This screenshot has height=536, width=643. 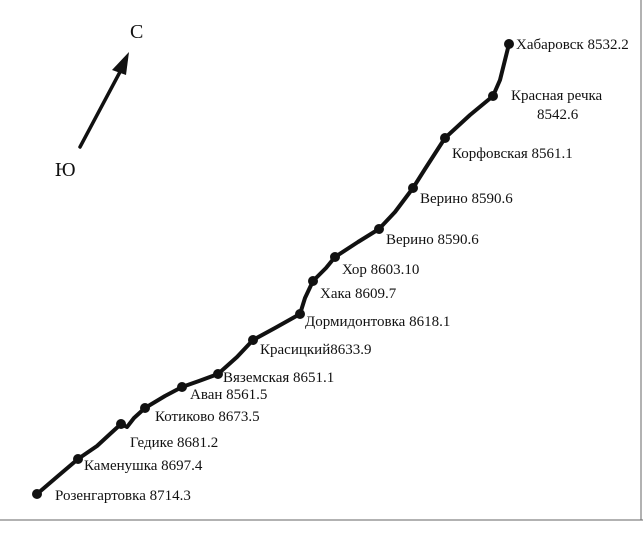 I want to click on north-arrow-head, so click(x=120, y=63).